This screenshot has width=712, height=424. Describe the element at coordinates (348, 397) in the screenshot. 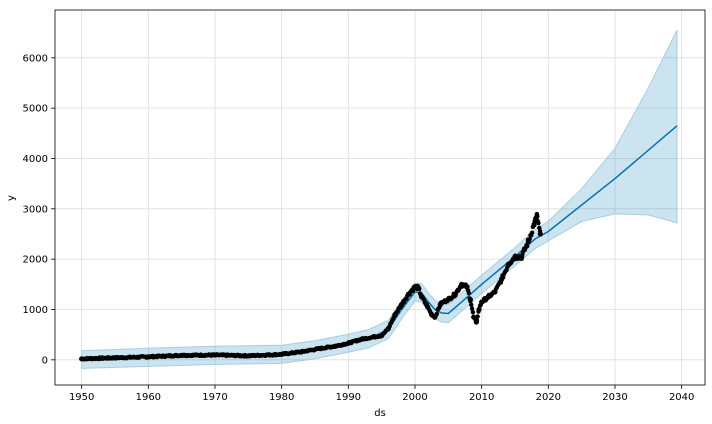

I see `x-tick-label: 1990` at that location.